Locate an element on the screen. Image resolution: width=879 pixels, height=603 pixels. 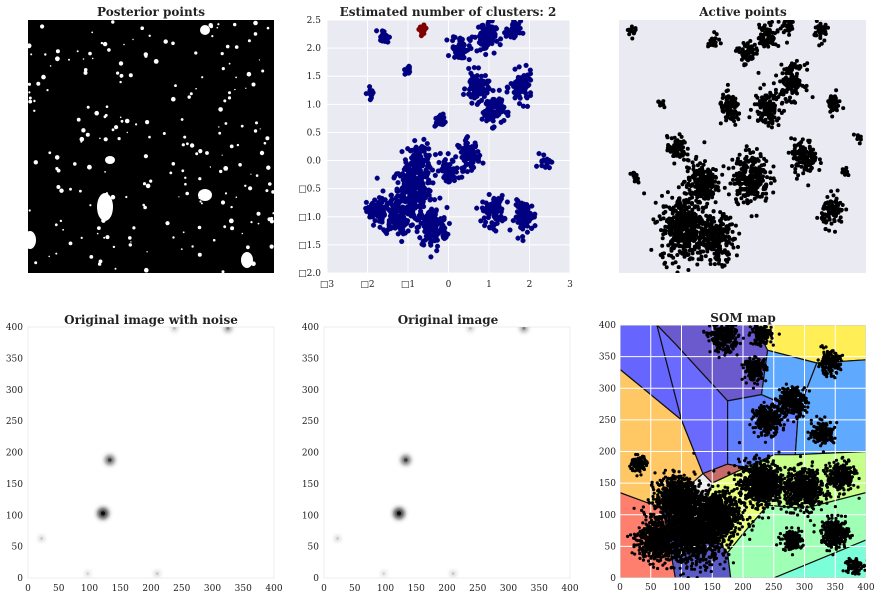
x-tick-label: 3 is located at coordinates (570, 285).